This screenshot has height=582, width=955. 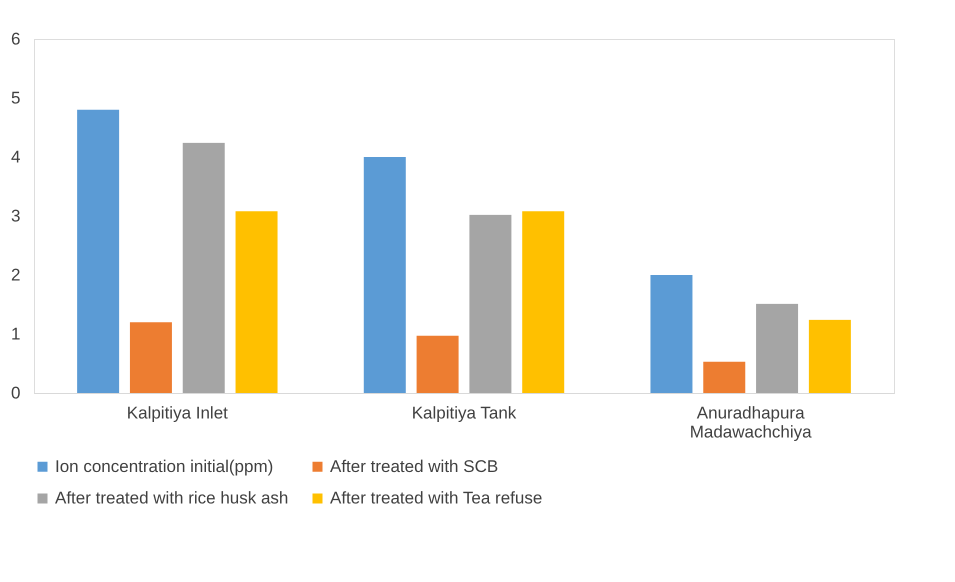 I want to click on y-tick-label: 4, so click(x=15, y=157).